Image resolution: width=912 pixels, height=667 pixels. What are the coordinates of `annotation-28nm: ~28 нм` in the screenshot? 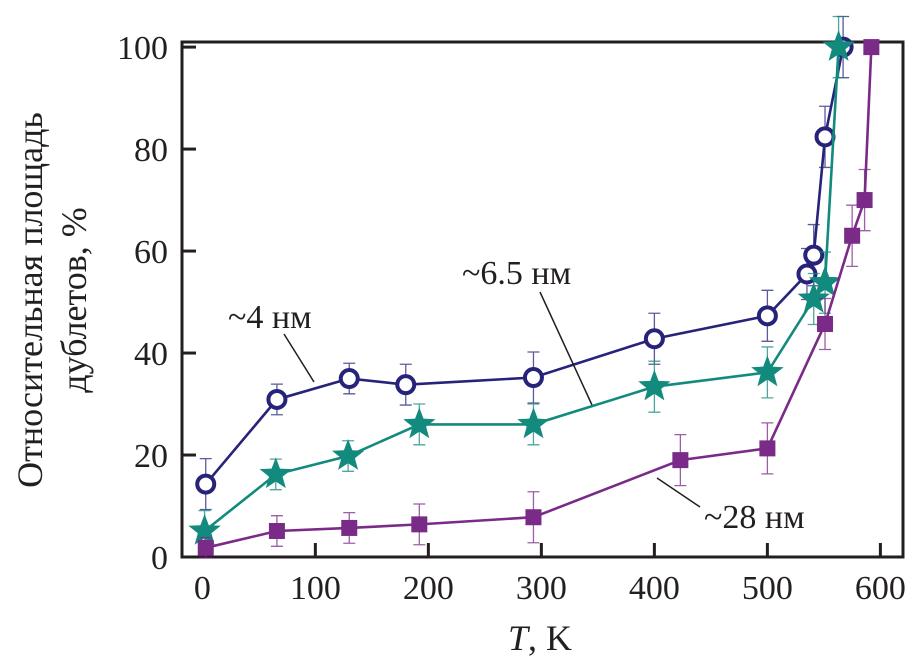 It's located at (754, 517).